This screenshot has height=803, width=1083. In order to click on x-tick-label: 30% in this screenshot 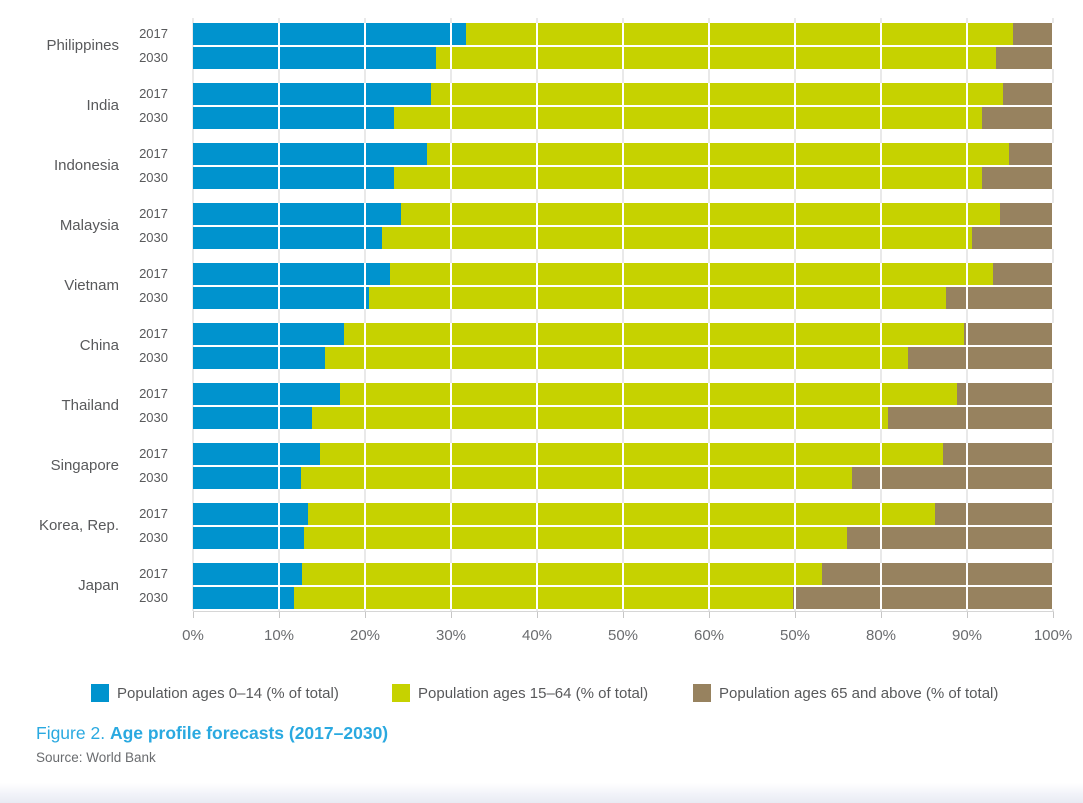, I will do `click(451, 635)`.